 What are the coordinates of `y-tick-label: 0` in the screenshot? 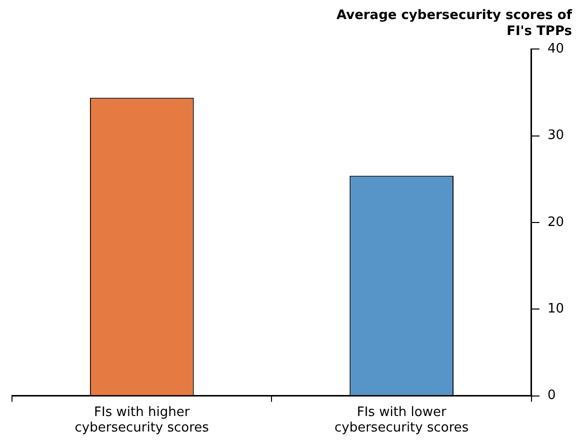 It's located at (551, 396).